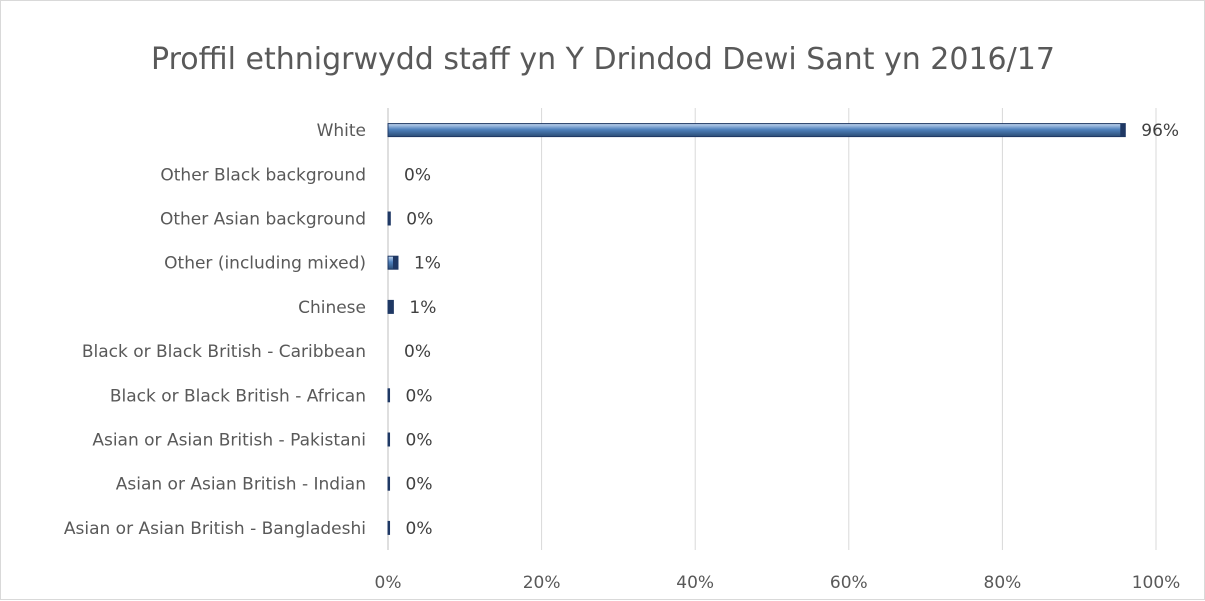  What do you see at coordinates (388, 583) in the screenshot?
I see `x-tick-label: 0%` at bounding box center [388, 583].